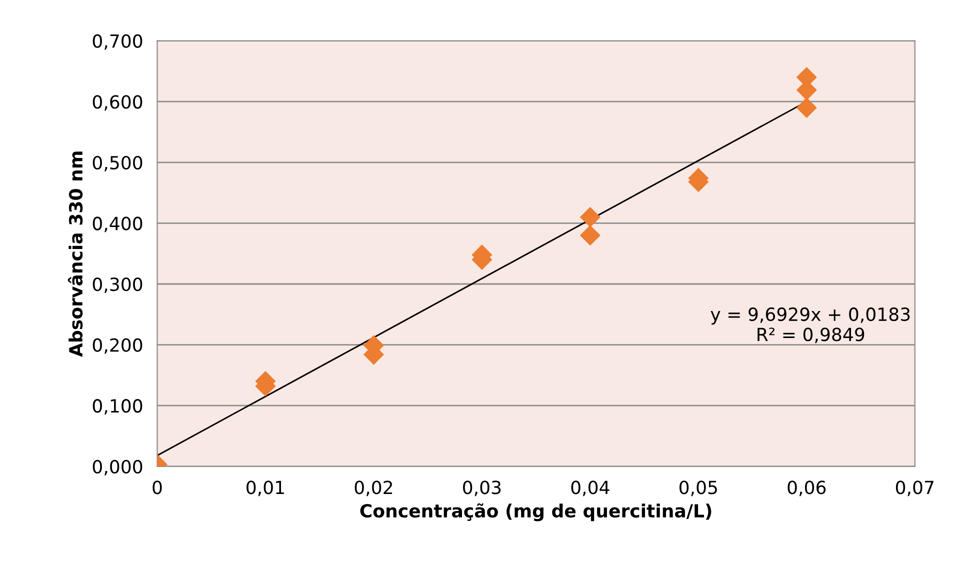 This screenshot has width=953, height=583. What do you see at coordinates (75, 254) in the screenshot?
I see `y-axis-title: Absorvância 330 nm` at bounding box center [75, 254].